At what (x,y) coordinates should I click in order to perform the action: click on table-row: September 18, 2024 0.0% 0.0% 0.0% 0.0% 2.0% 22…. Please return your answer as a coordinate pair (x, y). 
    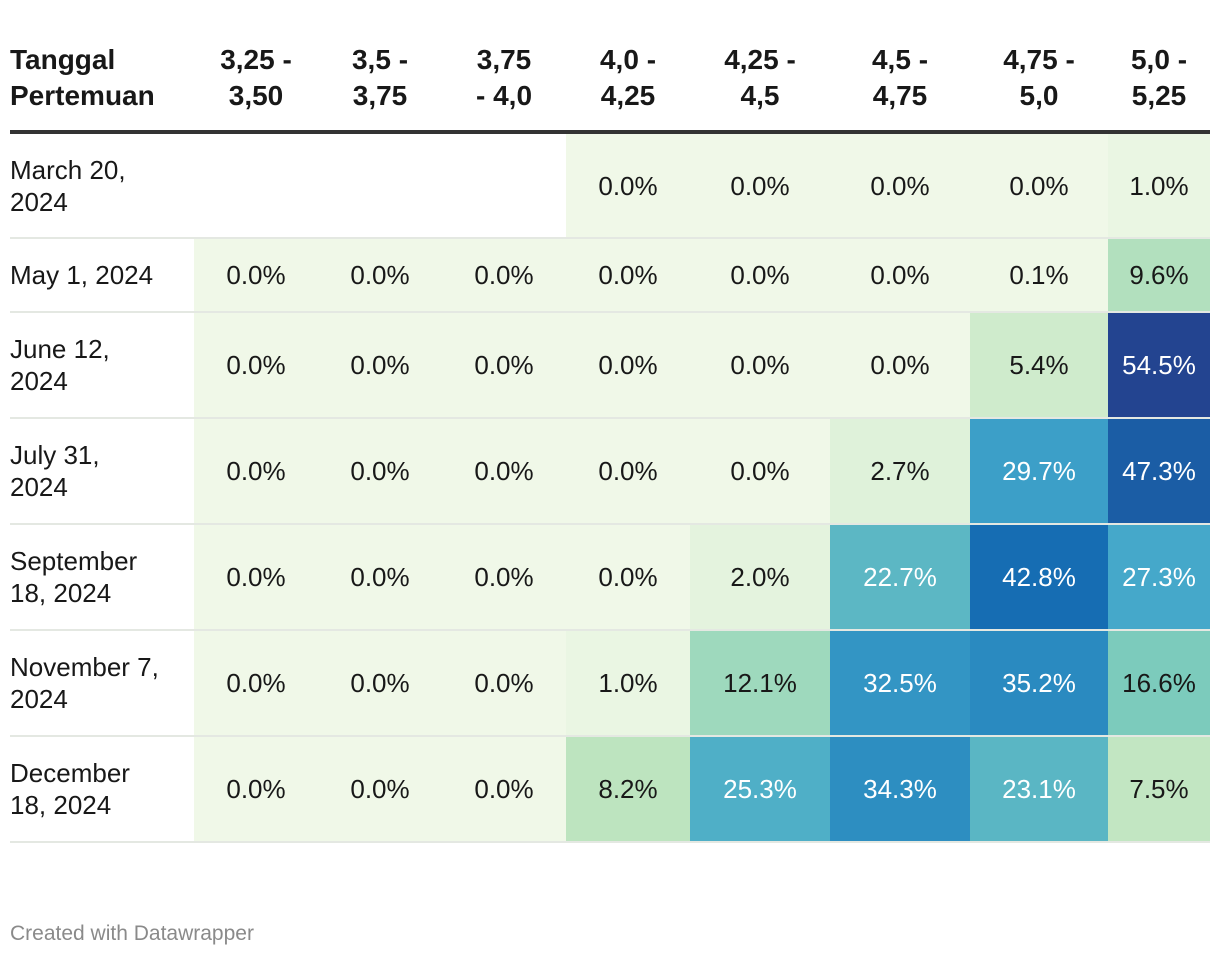
    Looking at the image, I should click on (610, 577).